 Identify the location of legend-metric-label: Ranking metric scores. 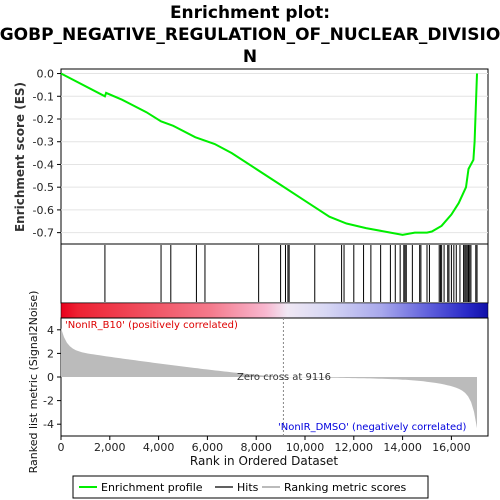
(345, 487).